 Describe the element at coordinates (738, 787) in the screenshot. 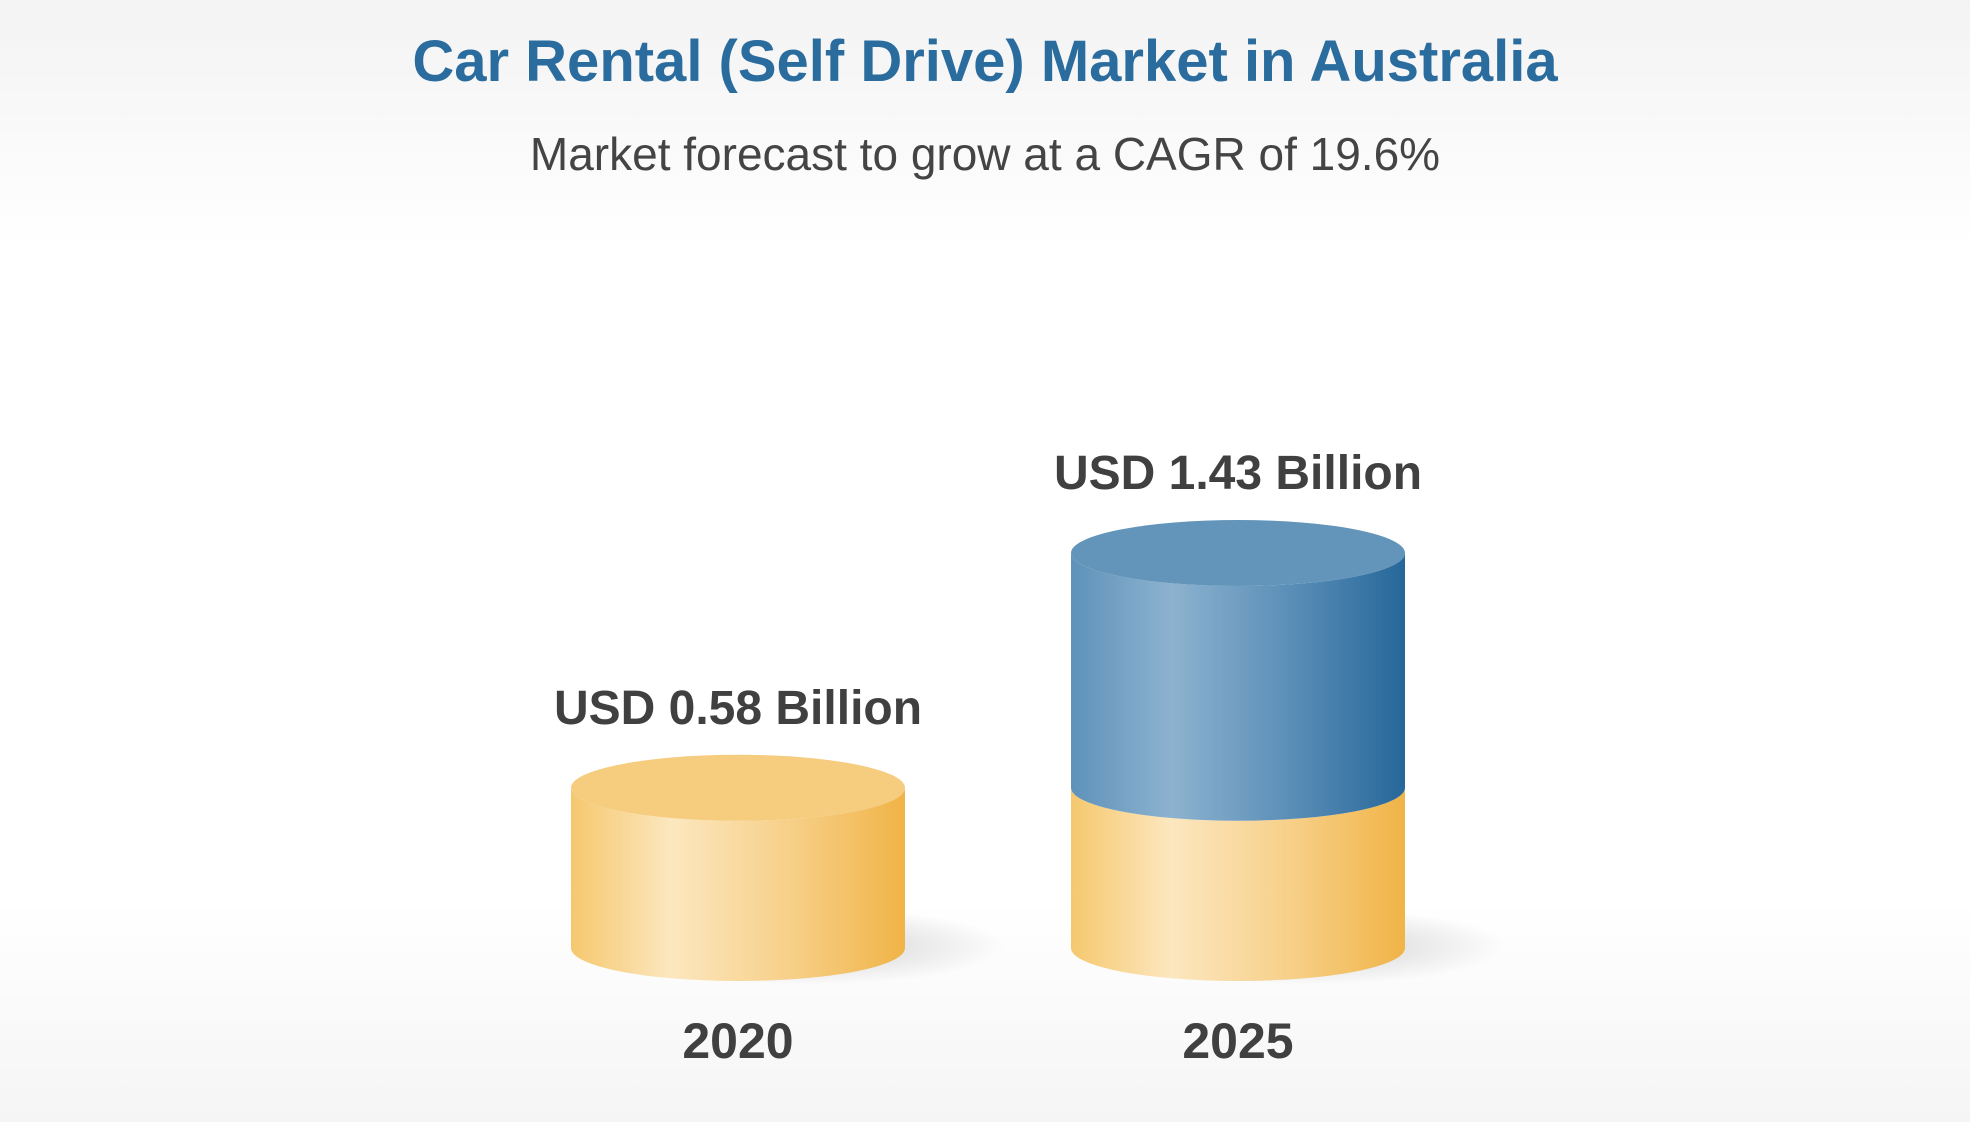

I see `bar-top-2020` at that location.